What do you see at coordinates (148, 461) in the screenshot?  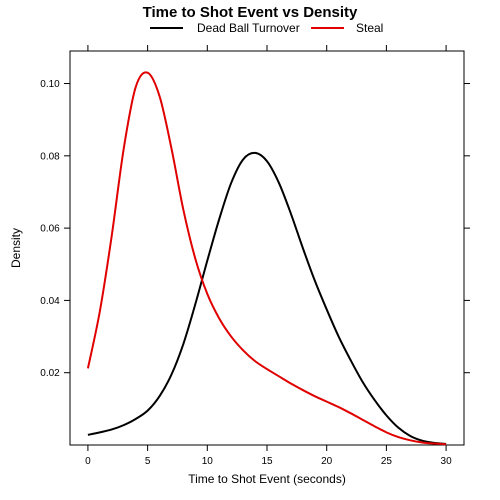 I see `x-tick-label: 5` at bounding box center [148, 461].